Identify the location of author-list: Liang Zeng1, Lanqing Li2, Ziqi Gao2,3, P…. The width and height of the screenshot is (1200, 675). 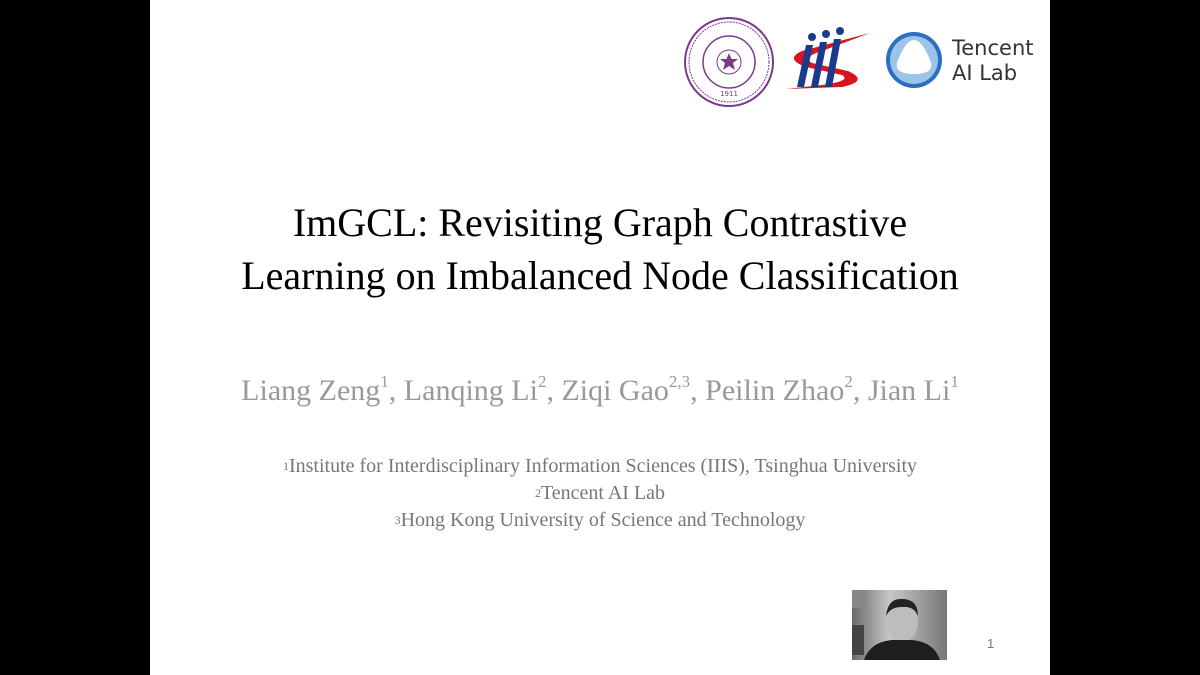
(600, 390).